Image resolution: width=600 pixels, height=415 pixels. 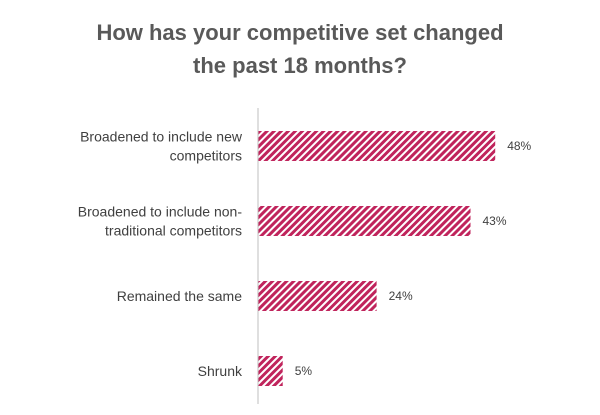 What do you see at coordinates (300, 32) in the screenshot?
I see `chart-title-line-1: How has your competitive set changed` at bounding box center [300, 32].